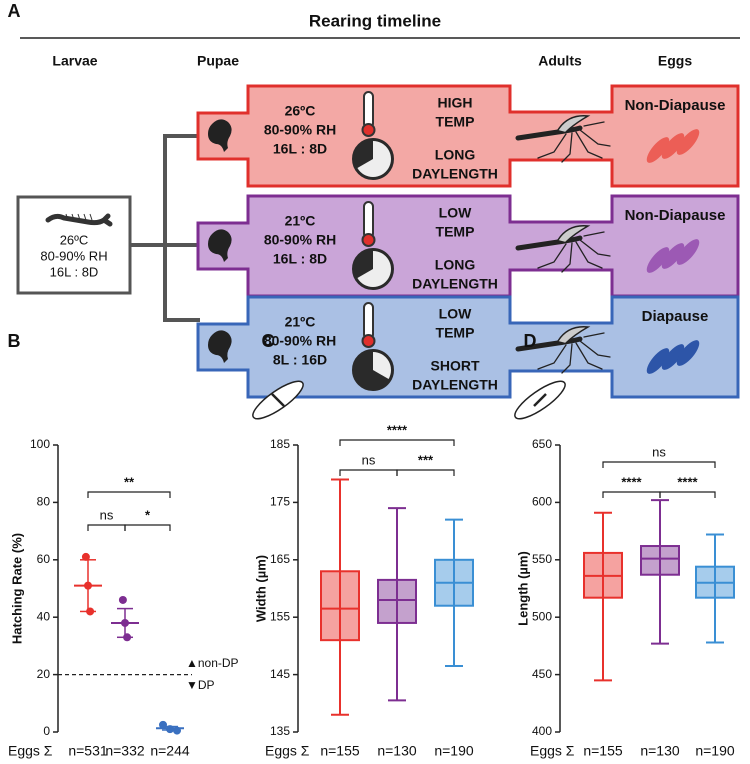  I want to click on egg-measure, so click(540, 400).